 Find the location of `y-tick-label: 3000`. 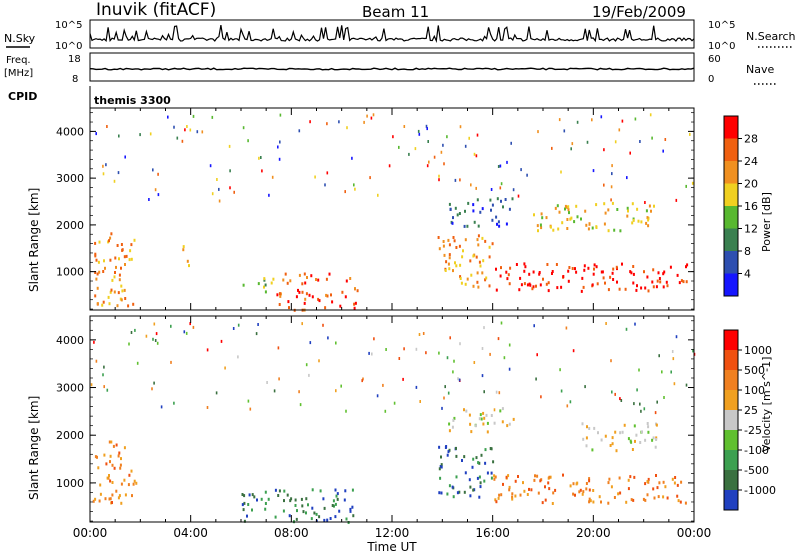

y-tick-label: 3000 is located at coordinates (70, 388).